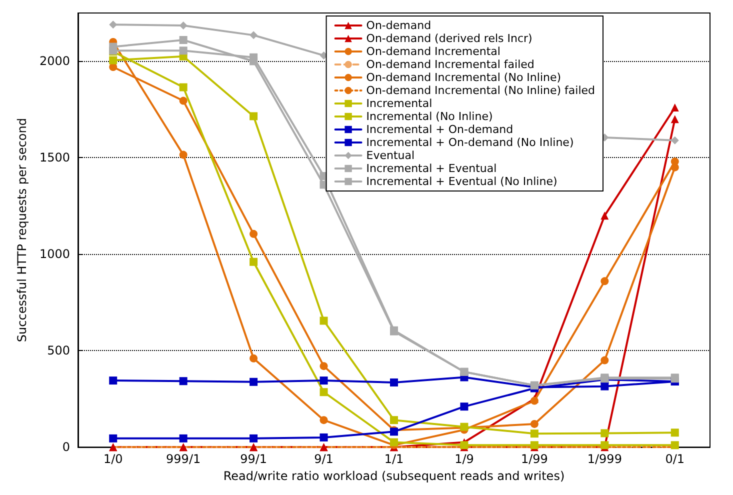 The image size is (733, 495). Describe the element at coordinates (54, 254) in the screenshot. I see `y-tick-label: 1000` at that location.